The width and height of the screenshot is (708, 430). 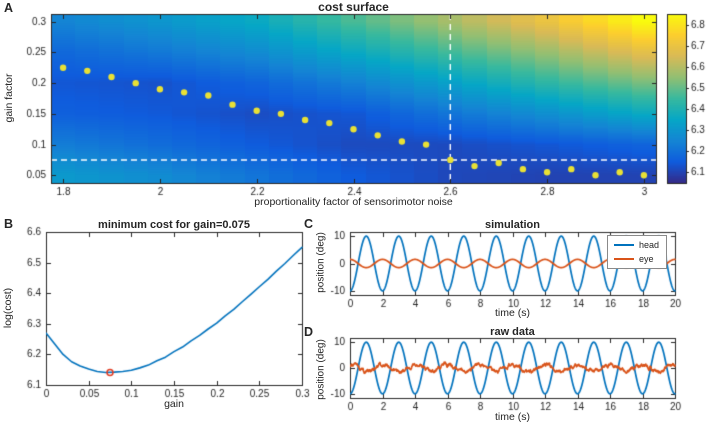 What do you see at coordinates (512, 332) in the screenshot?
I see `panel-d-title: raw data` at bounding box center [512, 332].